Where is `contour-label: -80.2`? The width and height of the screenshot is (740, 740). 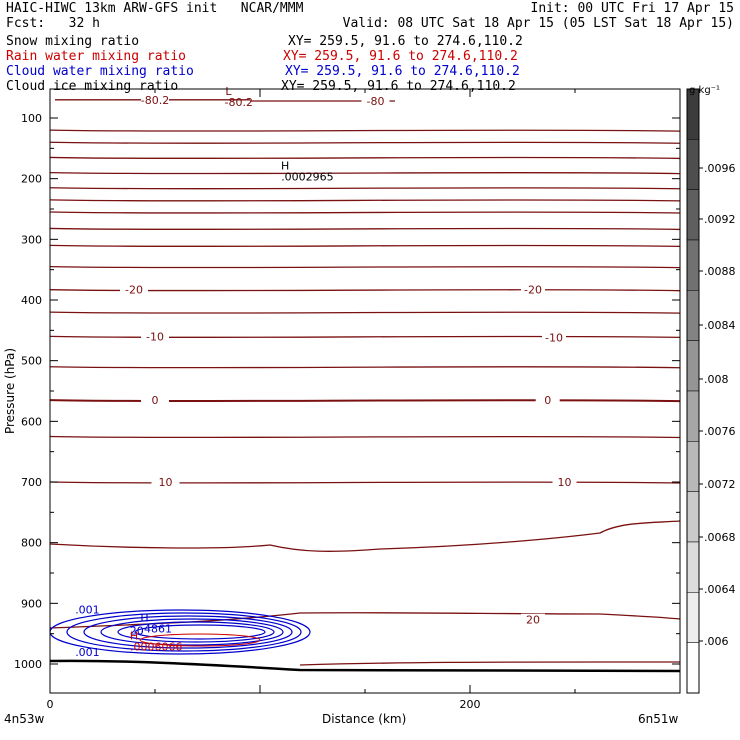
contour-label: -80.2 is located at coordinates (155, 100).